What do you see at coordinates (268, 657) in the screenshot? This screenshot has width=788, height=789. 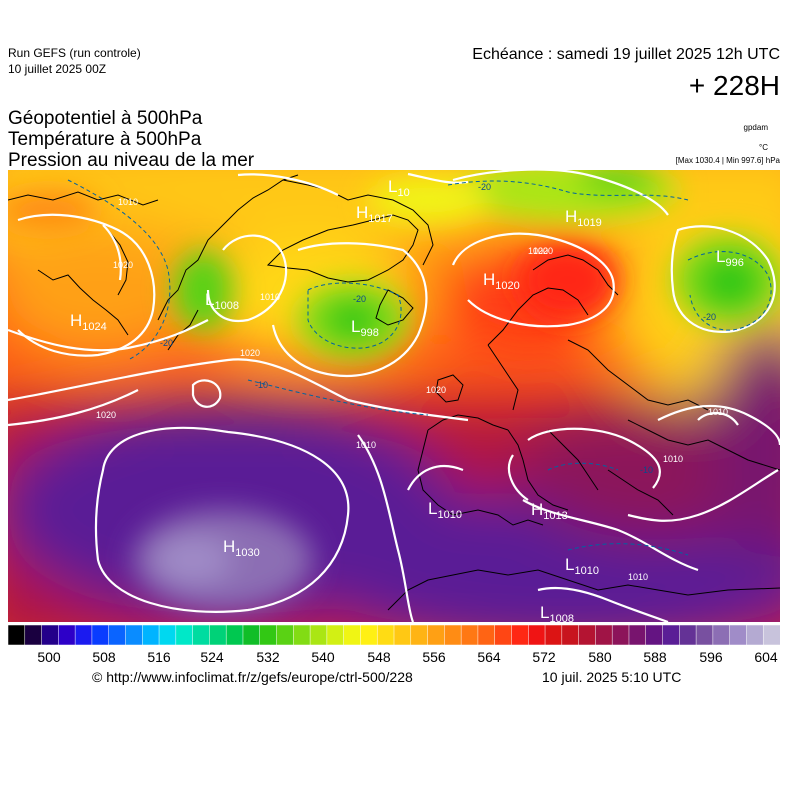 I see `color-scale-tick-label: 532` at bounding box center [268, 657].